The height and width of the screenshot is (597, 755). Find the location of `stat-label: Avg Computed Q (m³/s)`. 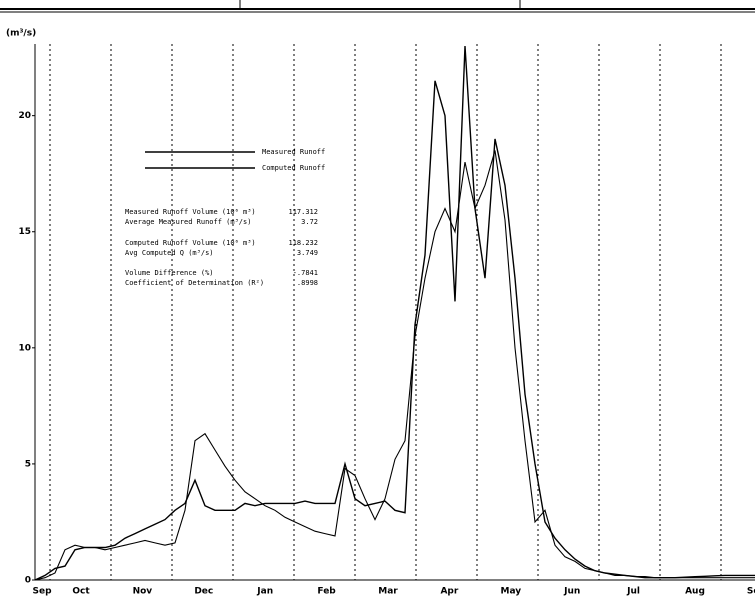

stat-label: Avg Computed Q (m³/s) is located at coordinates (169, 253).